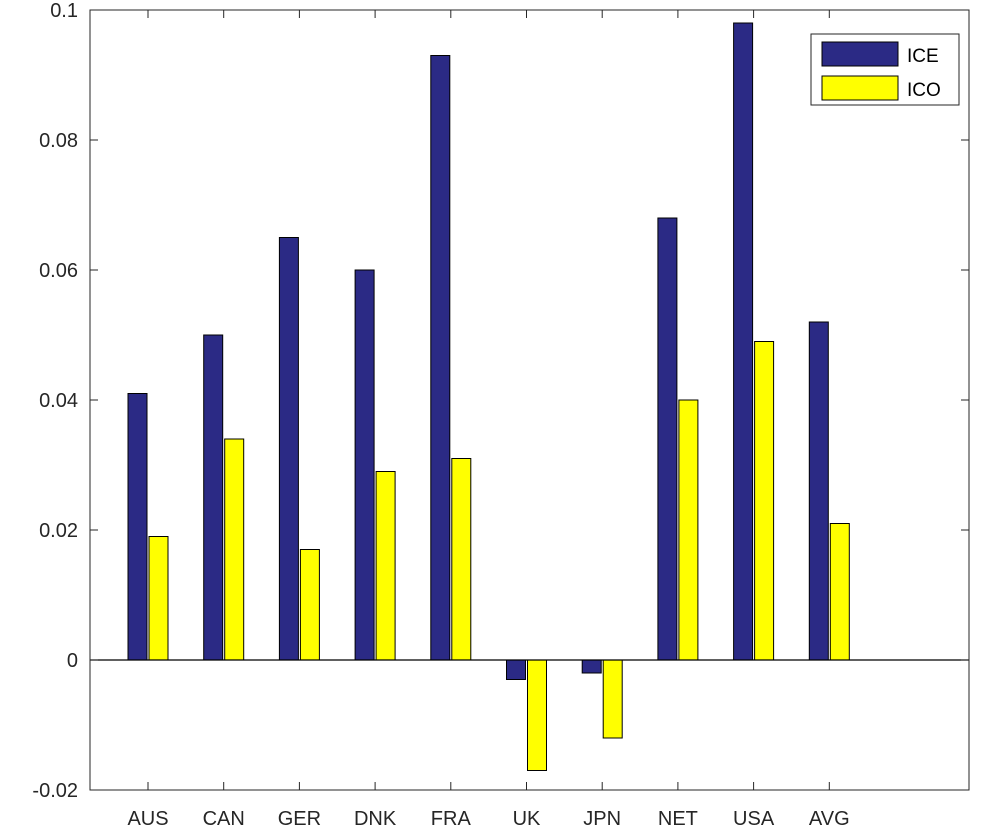 The width and height of the screenshot is (984, 833). Describe the element at coordinates (213, 497) in the screenshot. I see `bar-ice-can` at that location.